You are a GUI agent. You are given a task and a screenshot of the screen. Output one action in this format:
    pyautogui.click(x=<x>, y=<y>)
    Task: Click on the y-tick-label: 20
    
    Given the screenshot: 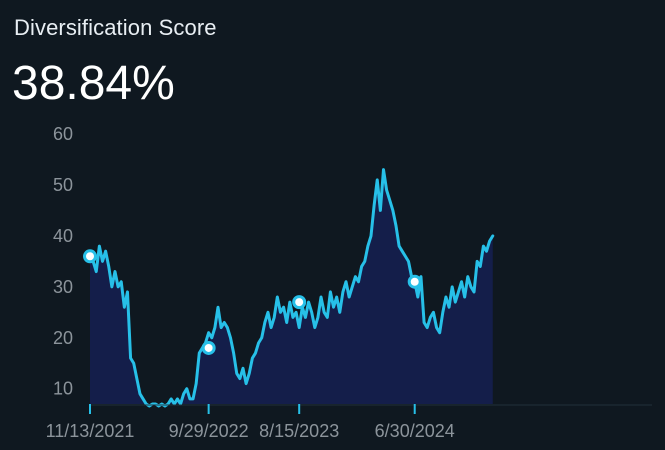 What is the action you would take?
    pyautogui.click(x=63, y=338)
    